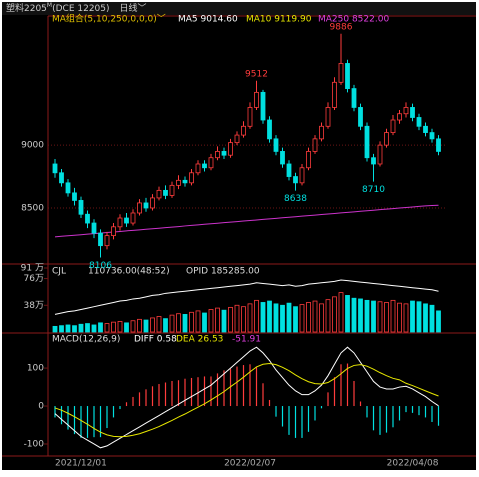  I want to click on y-tick-label: 38万, so click(34, 306).